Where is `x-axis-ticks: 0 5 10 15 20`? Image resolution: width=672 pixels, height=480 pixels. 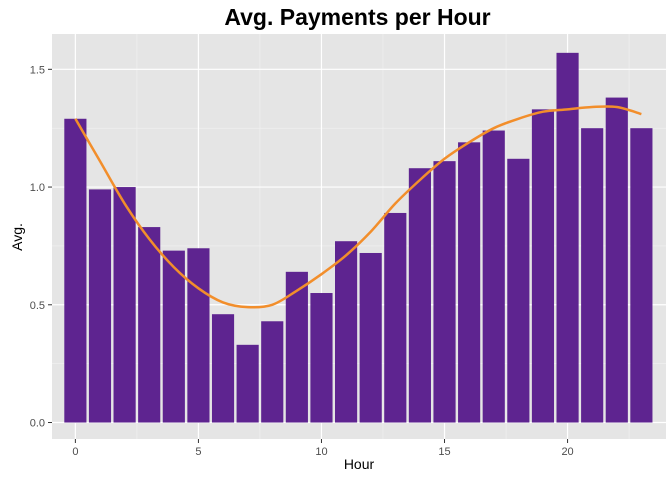
x-axis-ticks: 0 5 10 15 20 is located at coordinates (323, 448).